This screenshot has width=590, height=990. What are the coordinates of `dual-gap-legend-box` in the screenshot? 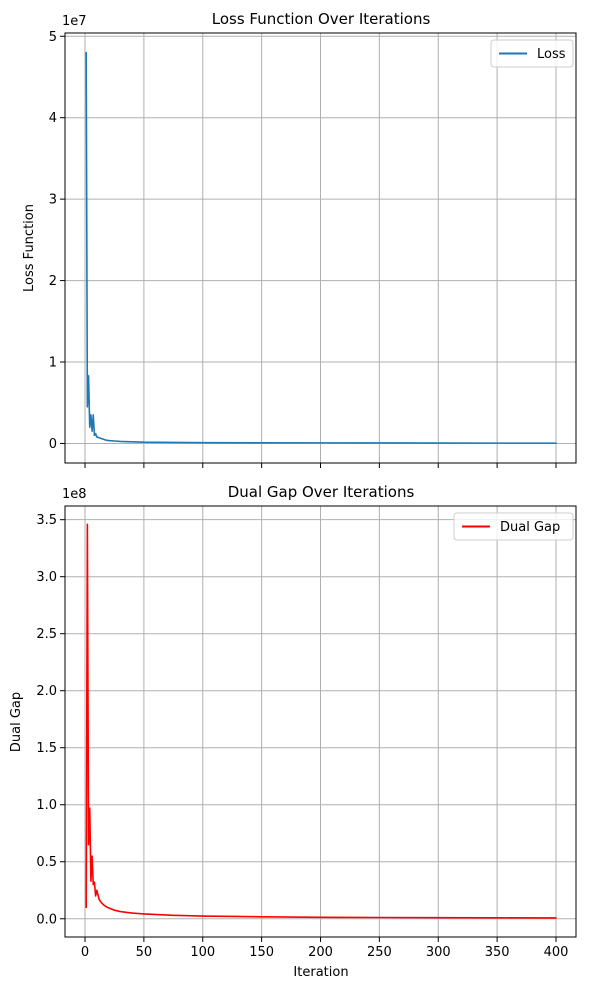 It's located at (513, 526).